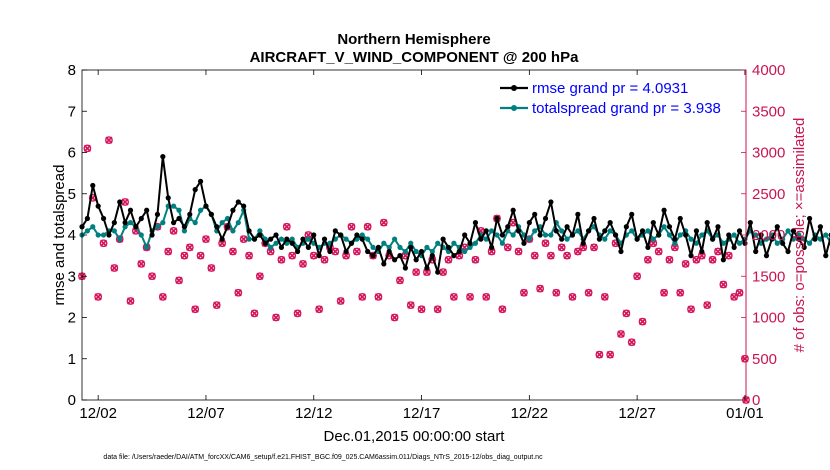 The height and width of the screenshot is (470, 830). What do you see at coordinates (768, 276) in the screenshot?
I see `right-tick-label: 1500` at bounding box center [768, 276].